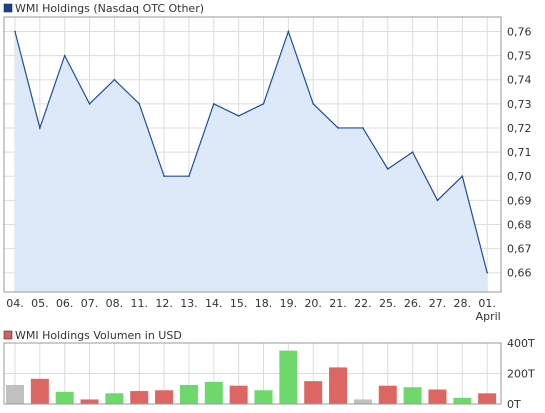  What do you see at coordinates (521, 374) in the screenshot?
I see `volume-y-tick-label: 200T` at bounding box center [521, 374].